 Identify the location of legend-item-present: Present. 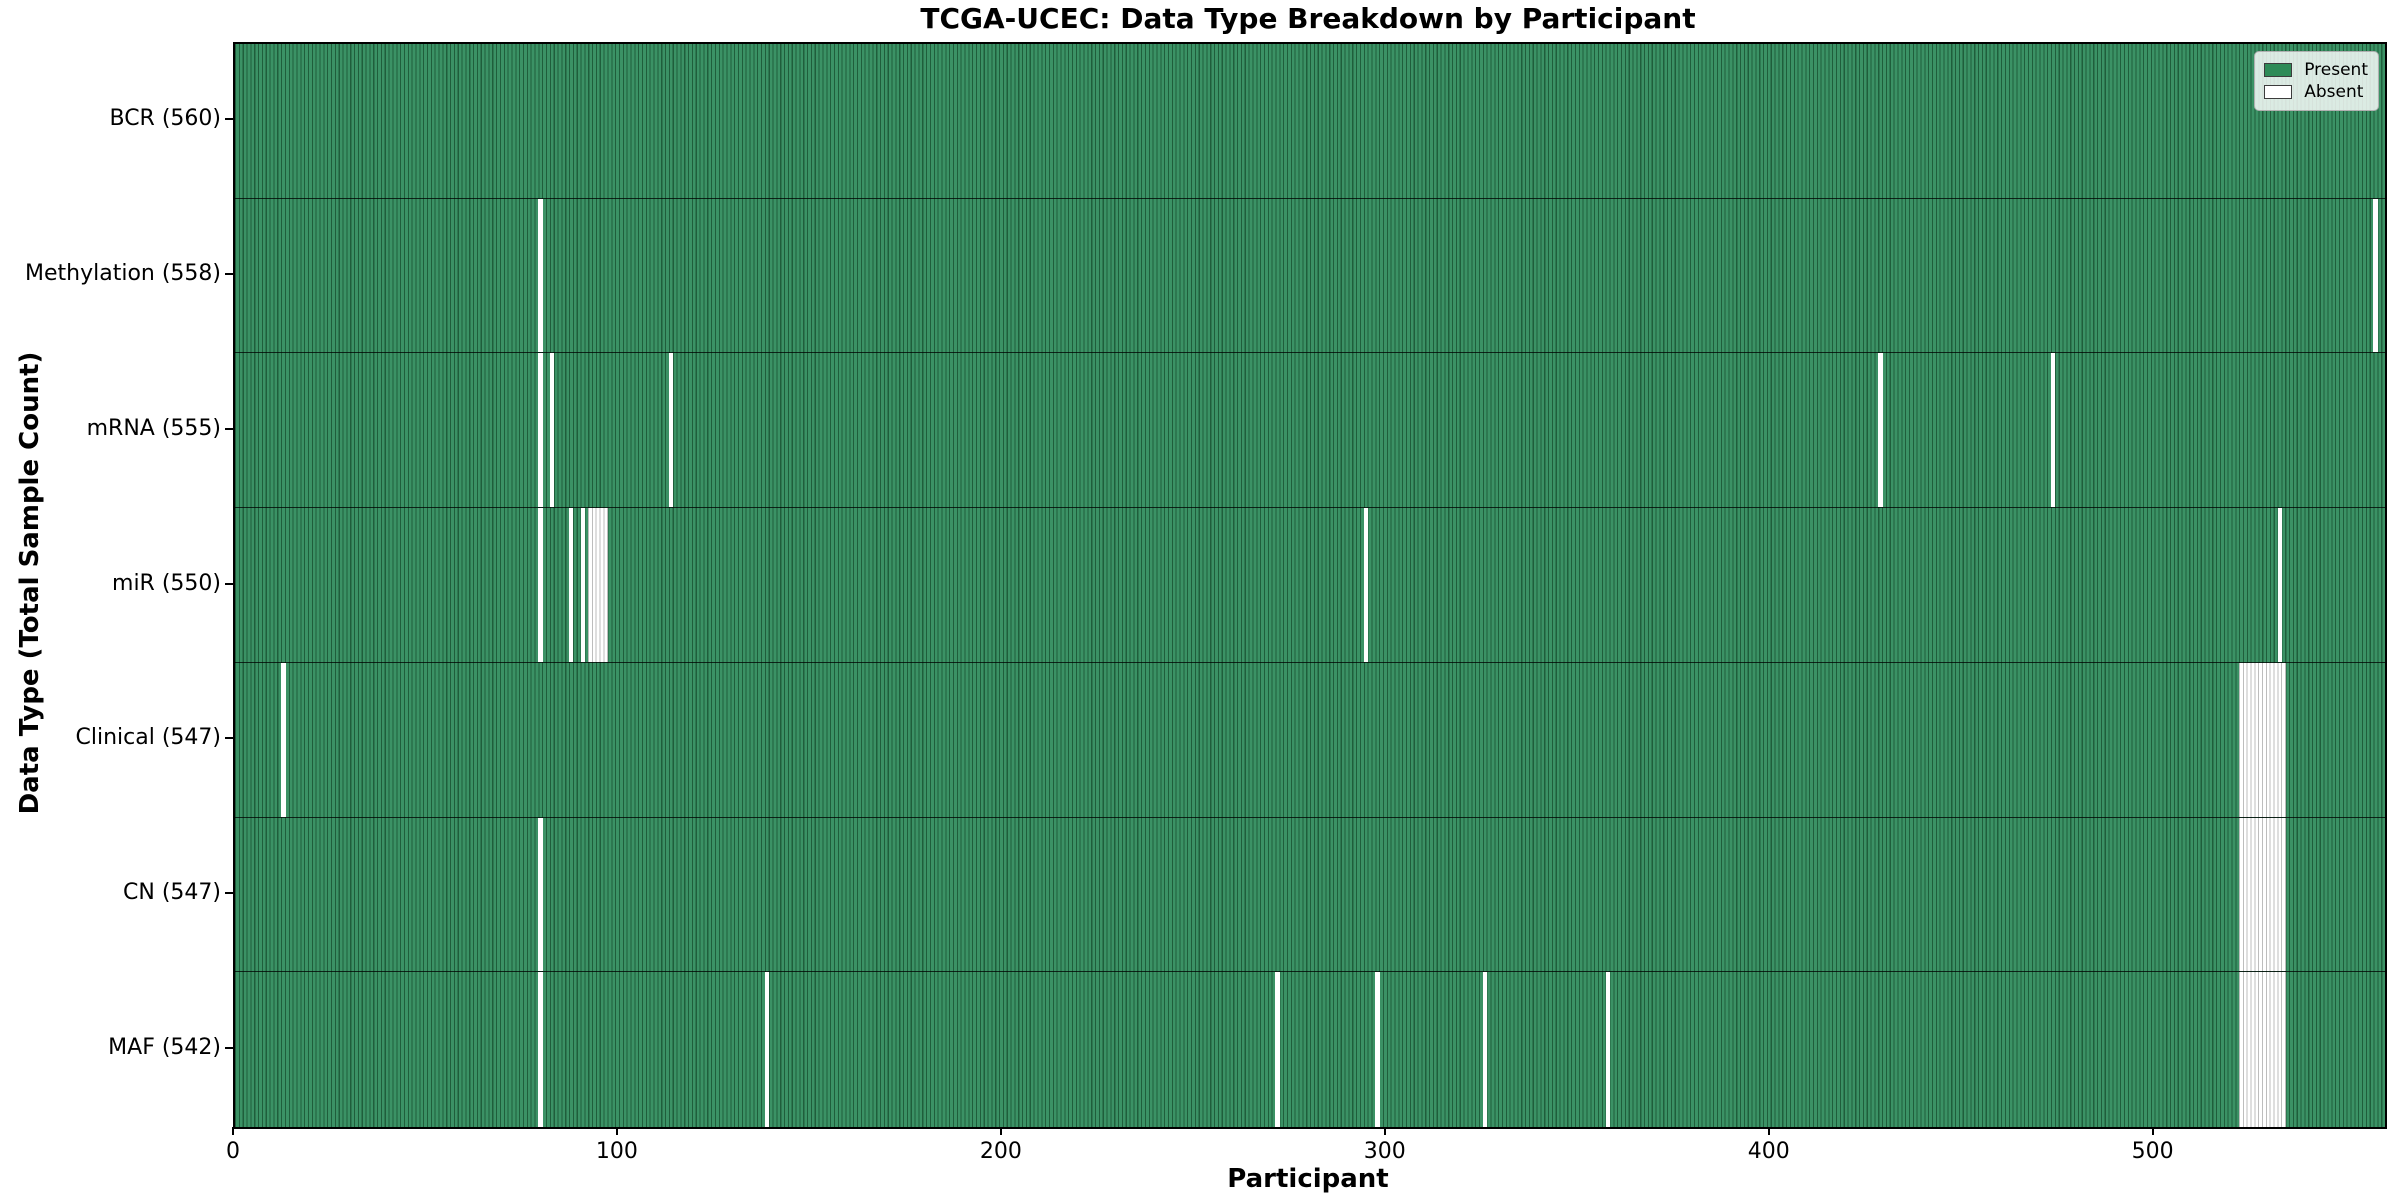
(2316, 70).